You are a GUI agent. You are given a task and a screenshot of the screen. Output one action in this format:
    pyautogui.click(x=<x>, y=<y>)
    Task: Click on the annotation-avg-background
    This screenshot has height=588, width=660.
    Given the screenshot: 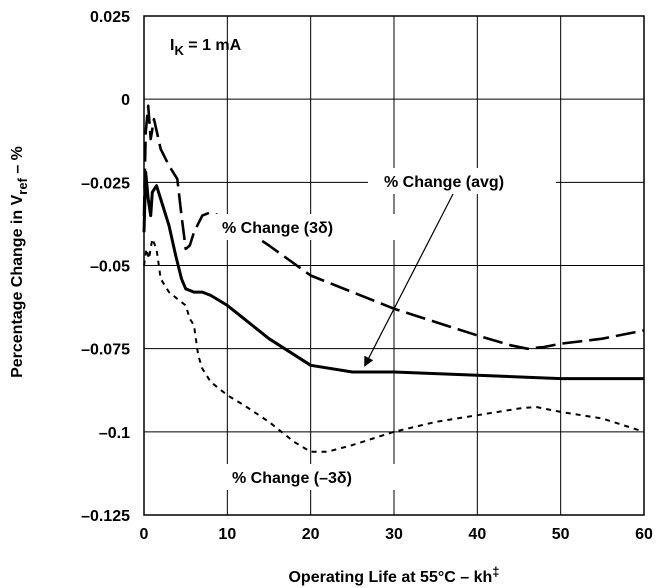 What is the action you would take?
    pyautogui.click(x=462, y=181)
    